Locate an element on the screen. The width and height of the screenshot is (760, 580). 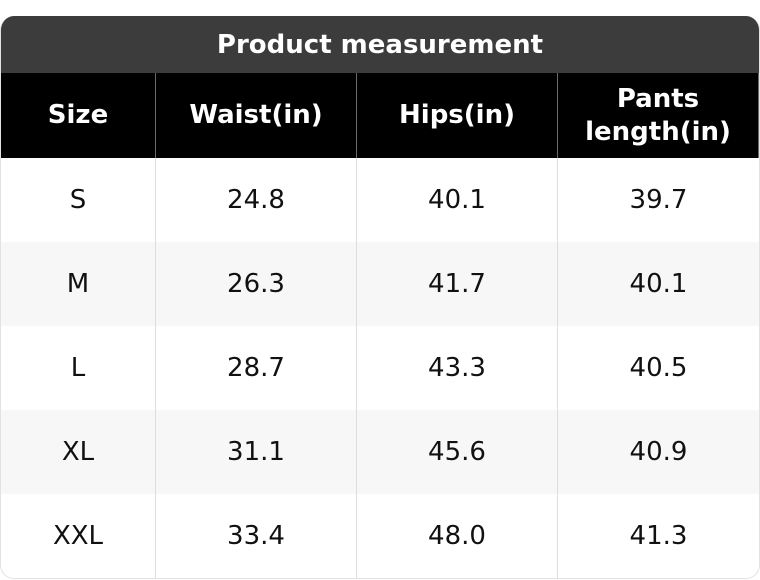
header-row: Size Waist(in) Hips(in) Pants length(in) is located at coordinates (380, 115).